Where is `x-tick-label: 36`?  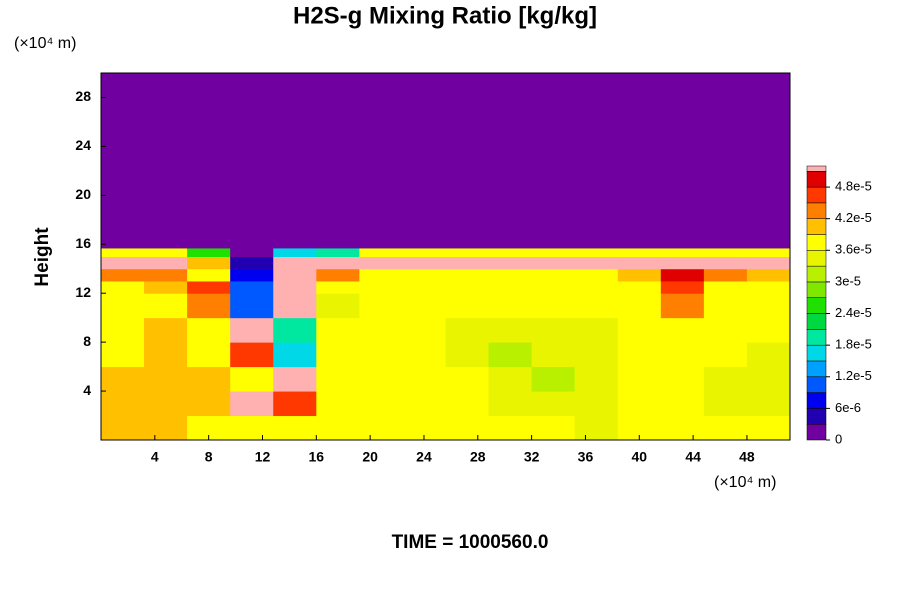
x-tick-label: 36 is located at coordinates (586, 457).